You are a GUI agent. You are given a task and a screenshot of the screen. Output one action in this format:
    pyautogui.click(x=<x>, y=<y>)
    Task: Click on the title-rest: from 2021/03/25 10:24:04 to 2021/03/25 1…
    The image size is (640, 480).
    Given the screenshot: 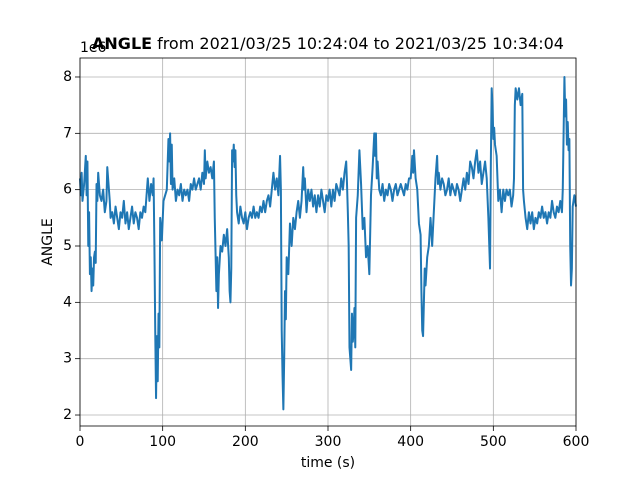 What is the action you would take?
    pyautogui.click(x=360, y=43)
    